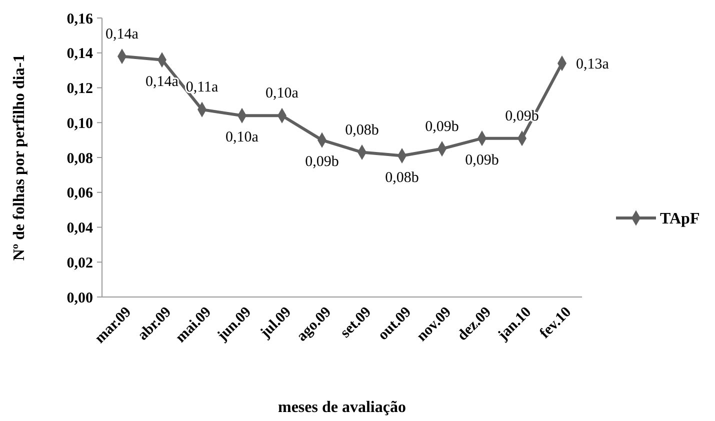  I want to click on y-axis-title: Nº de folhas por perfilho dia-1, so click(19, 157).